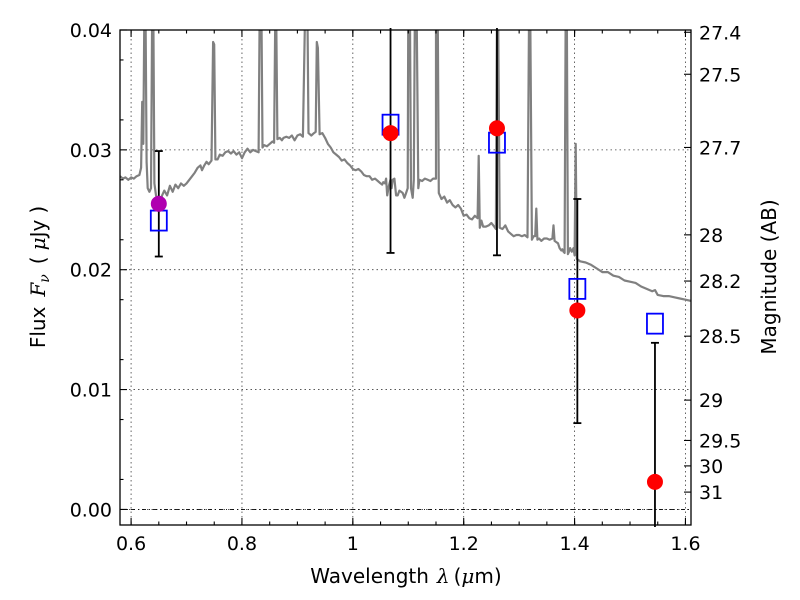  I want to click on y-tick-label: 0.00, so click(91, 510).